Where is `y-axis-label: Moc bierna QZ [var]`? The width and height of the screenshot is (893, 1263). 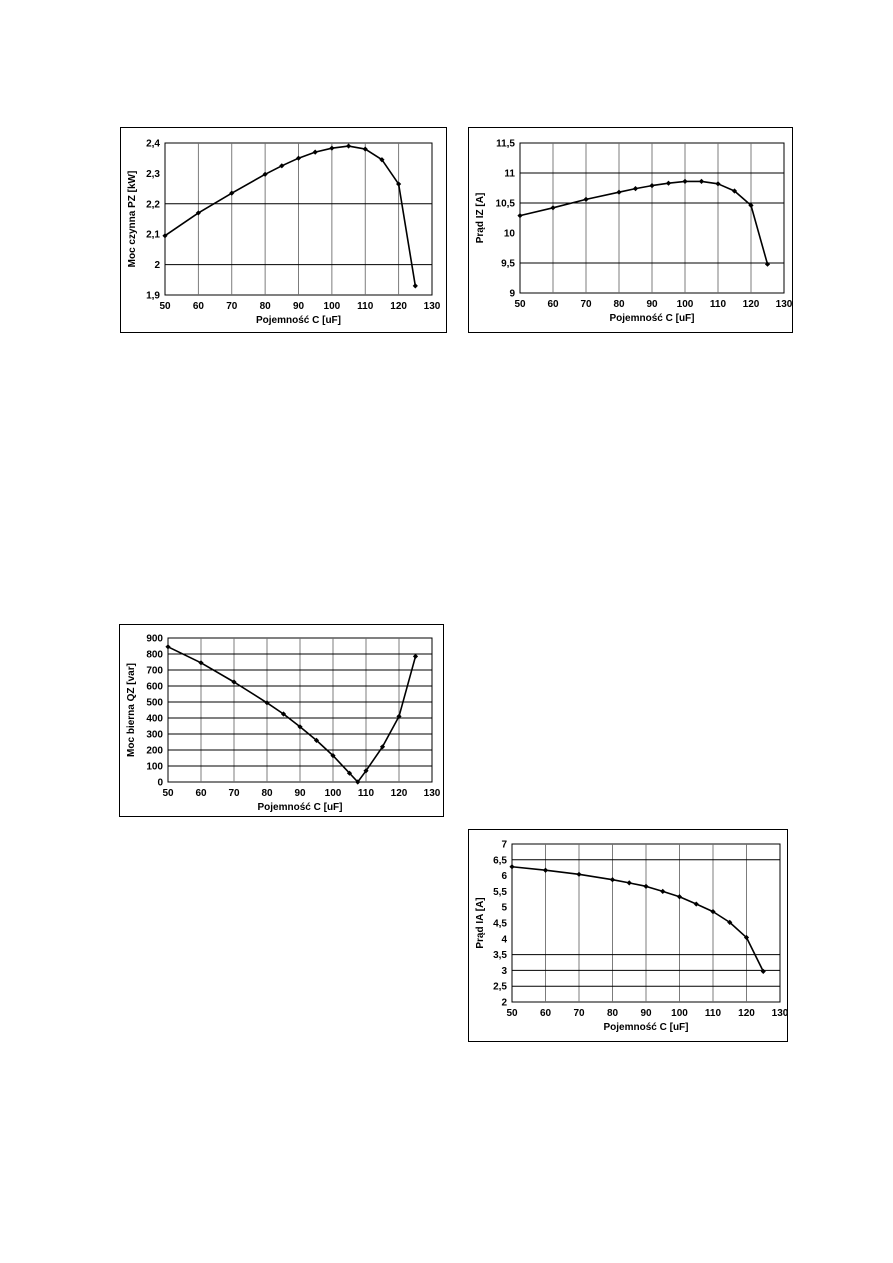
y-axis-label: Moc bierna QZ [var] is located at coordinates (131, 710).